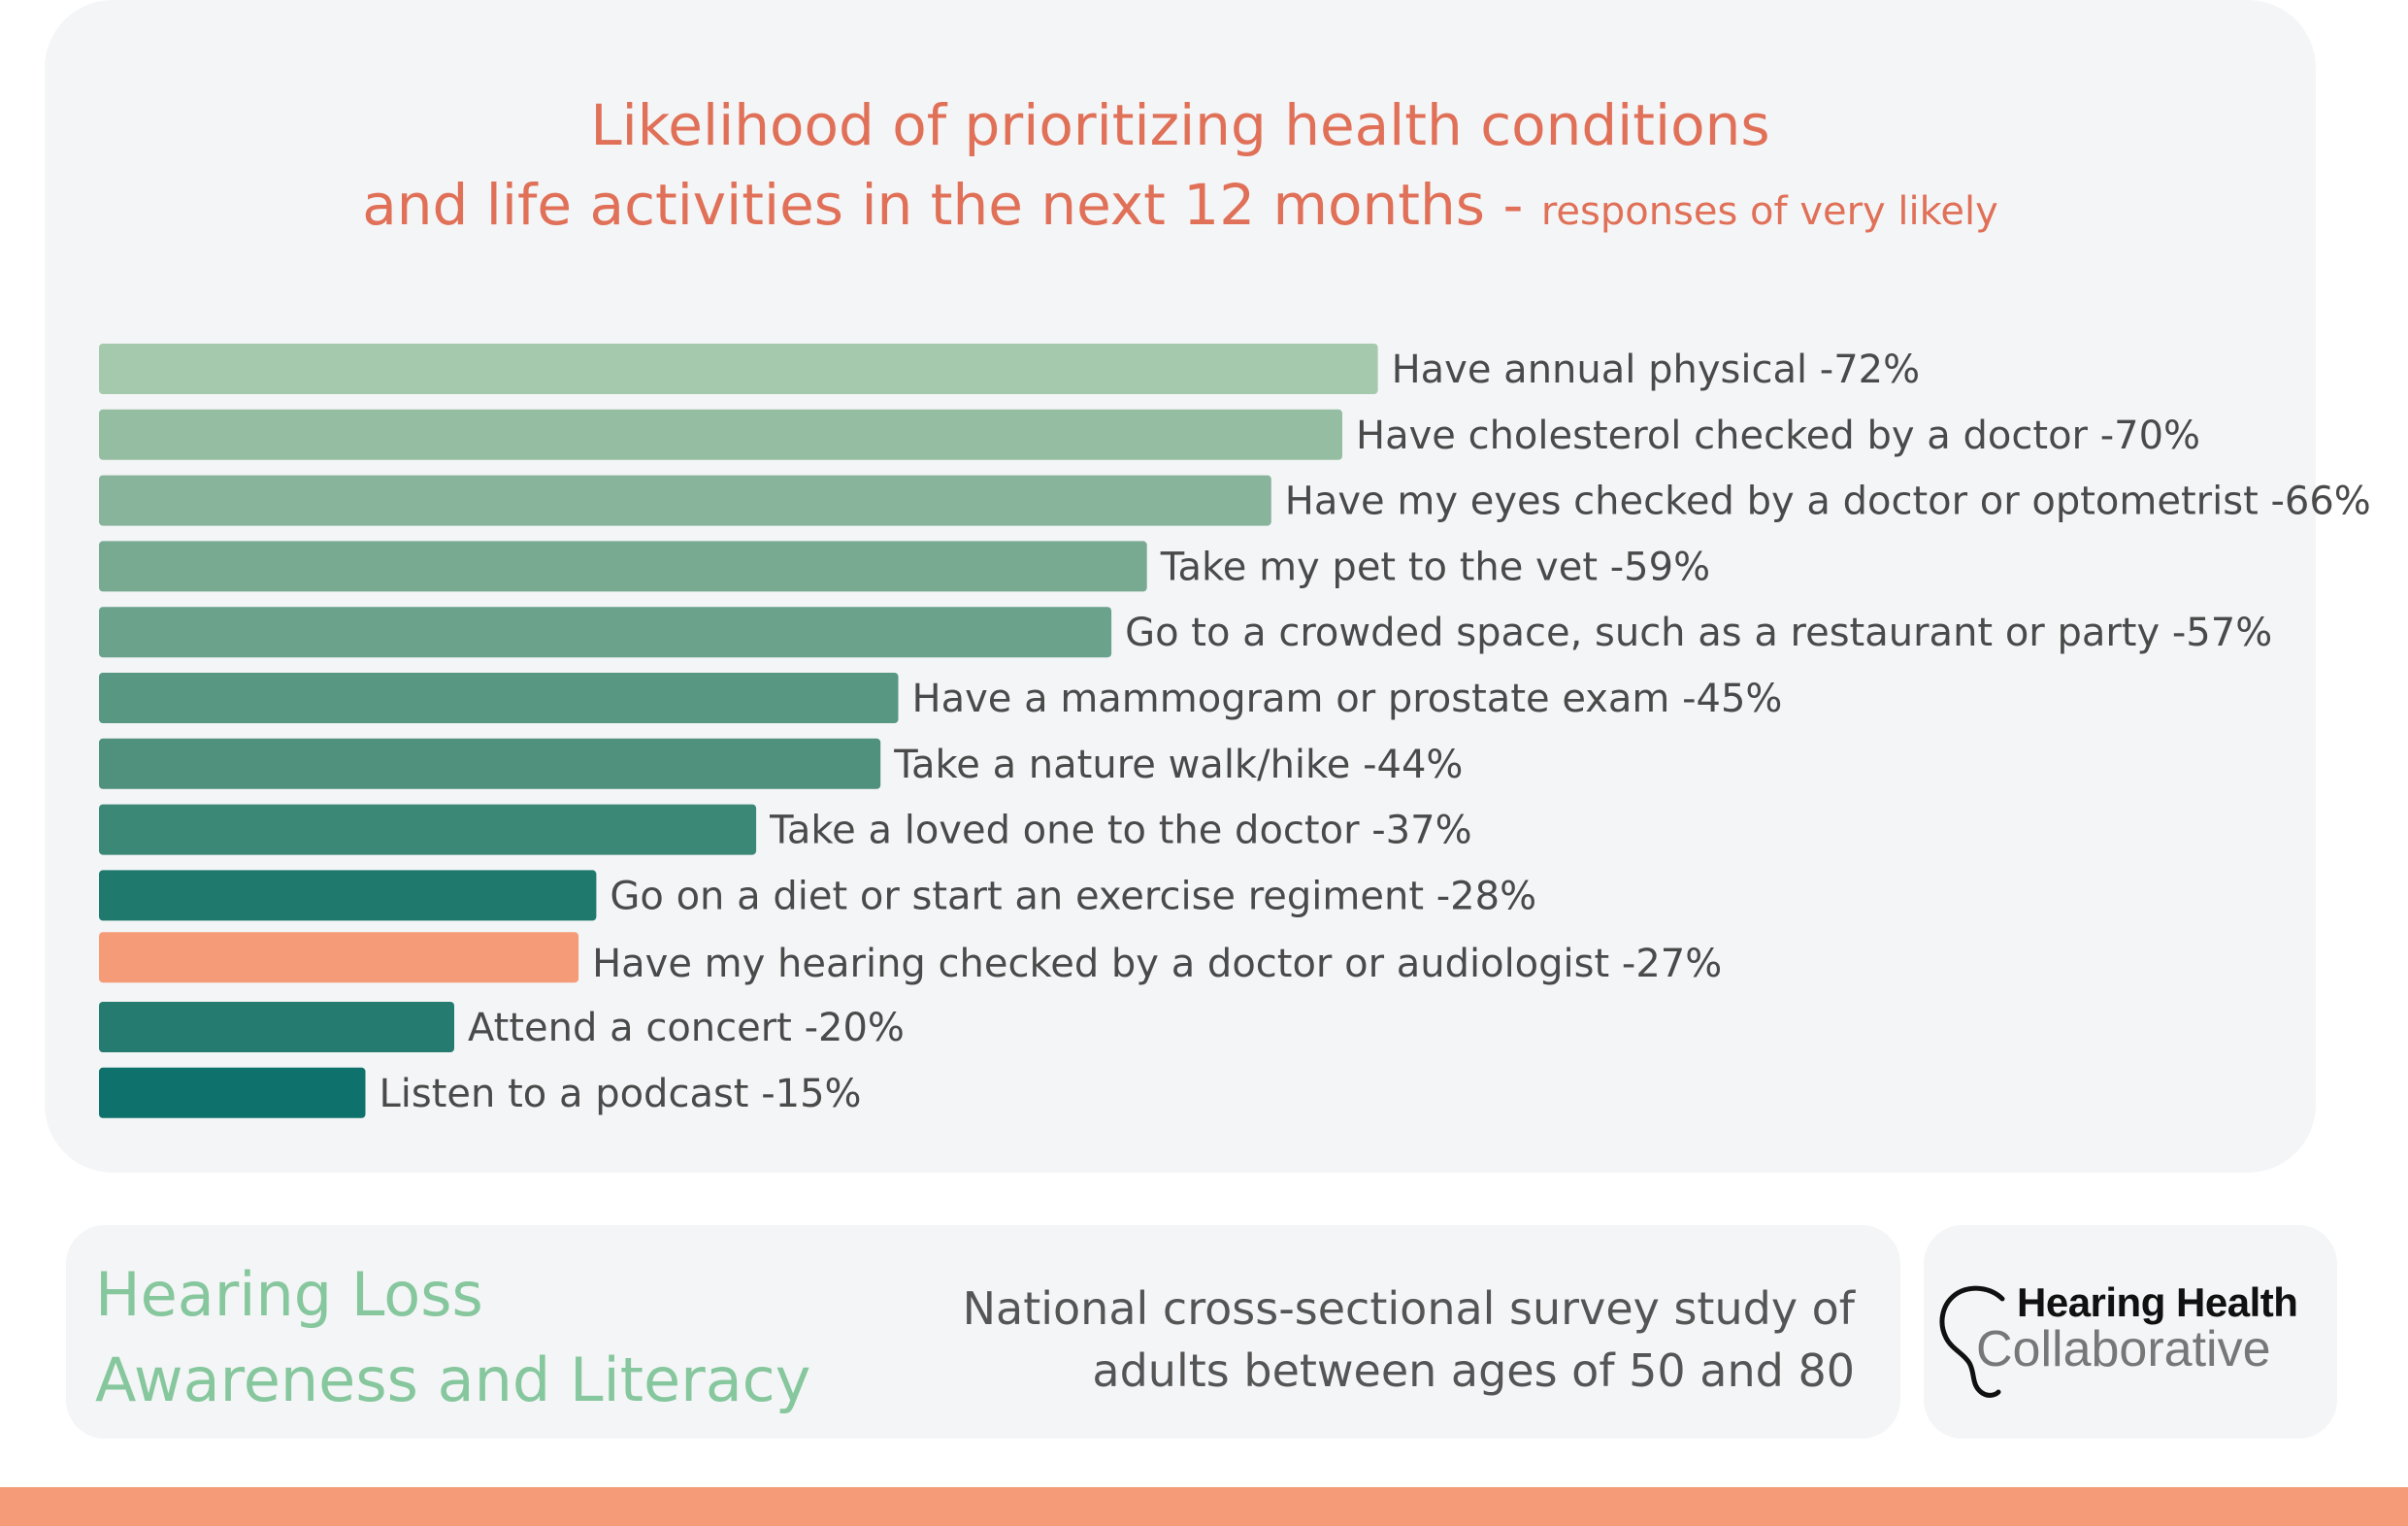  What do you see at coordinates (1178, 765) in the screenshot?
I see `bar-label: Take a nature walk/hike -44%` at bounding box center [1178, 765].